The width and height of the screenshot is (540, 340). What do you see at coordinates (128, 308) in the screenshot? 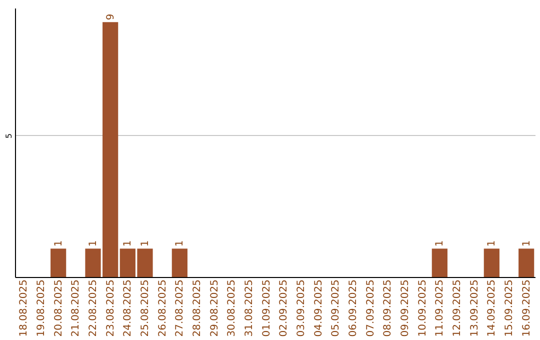
I see `x-tick-label: 24.08.2025` at bounding box center [128, 308].